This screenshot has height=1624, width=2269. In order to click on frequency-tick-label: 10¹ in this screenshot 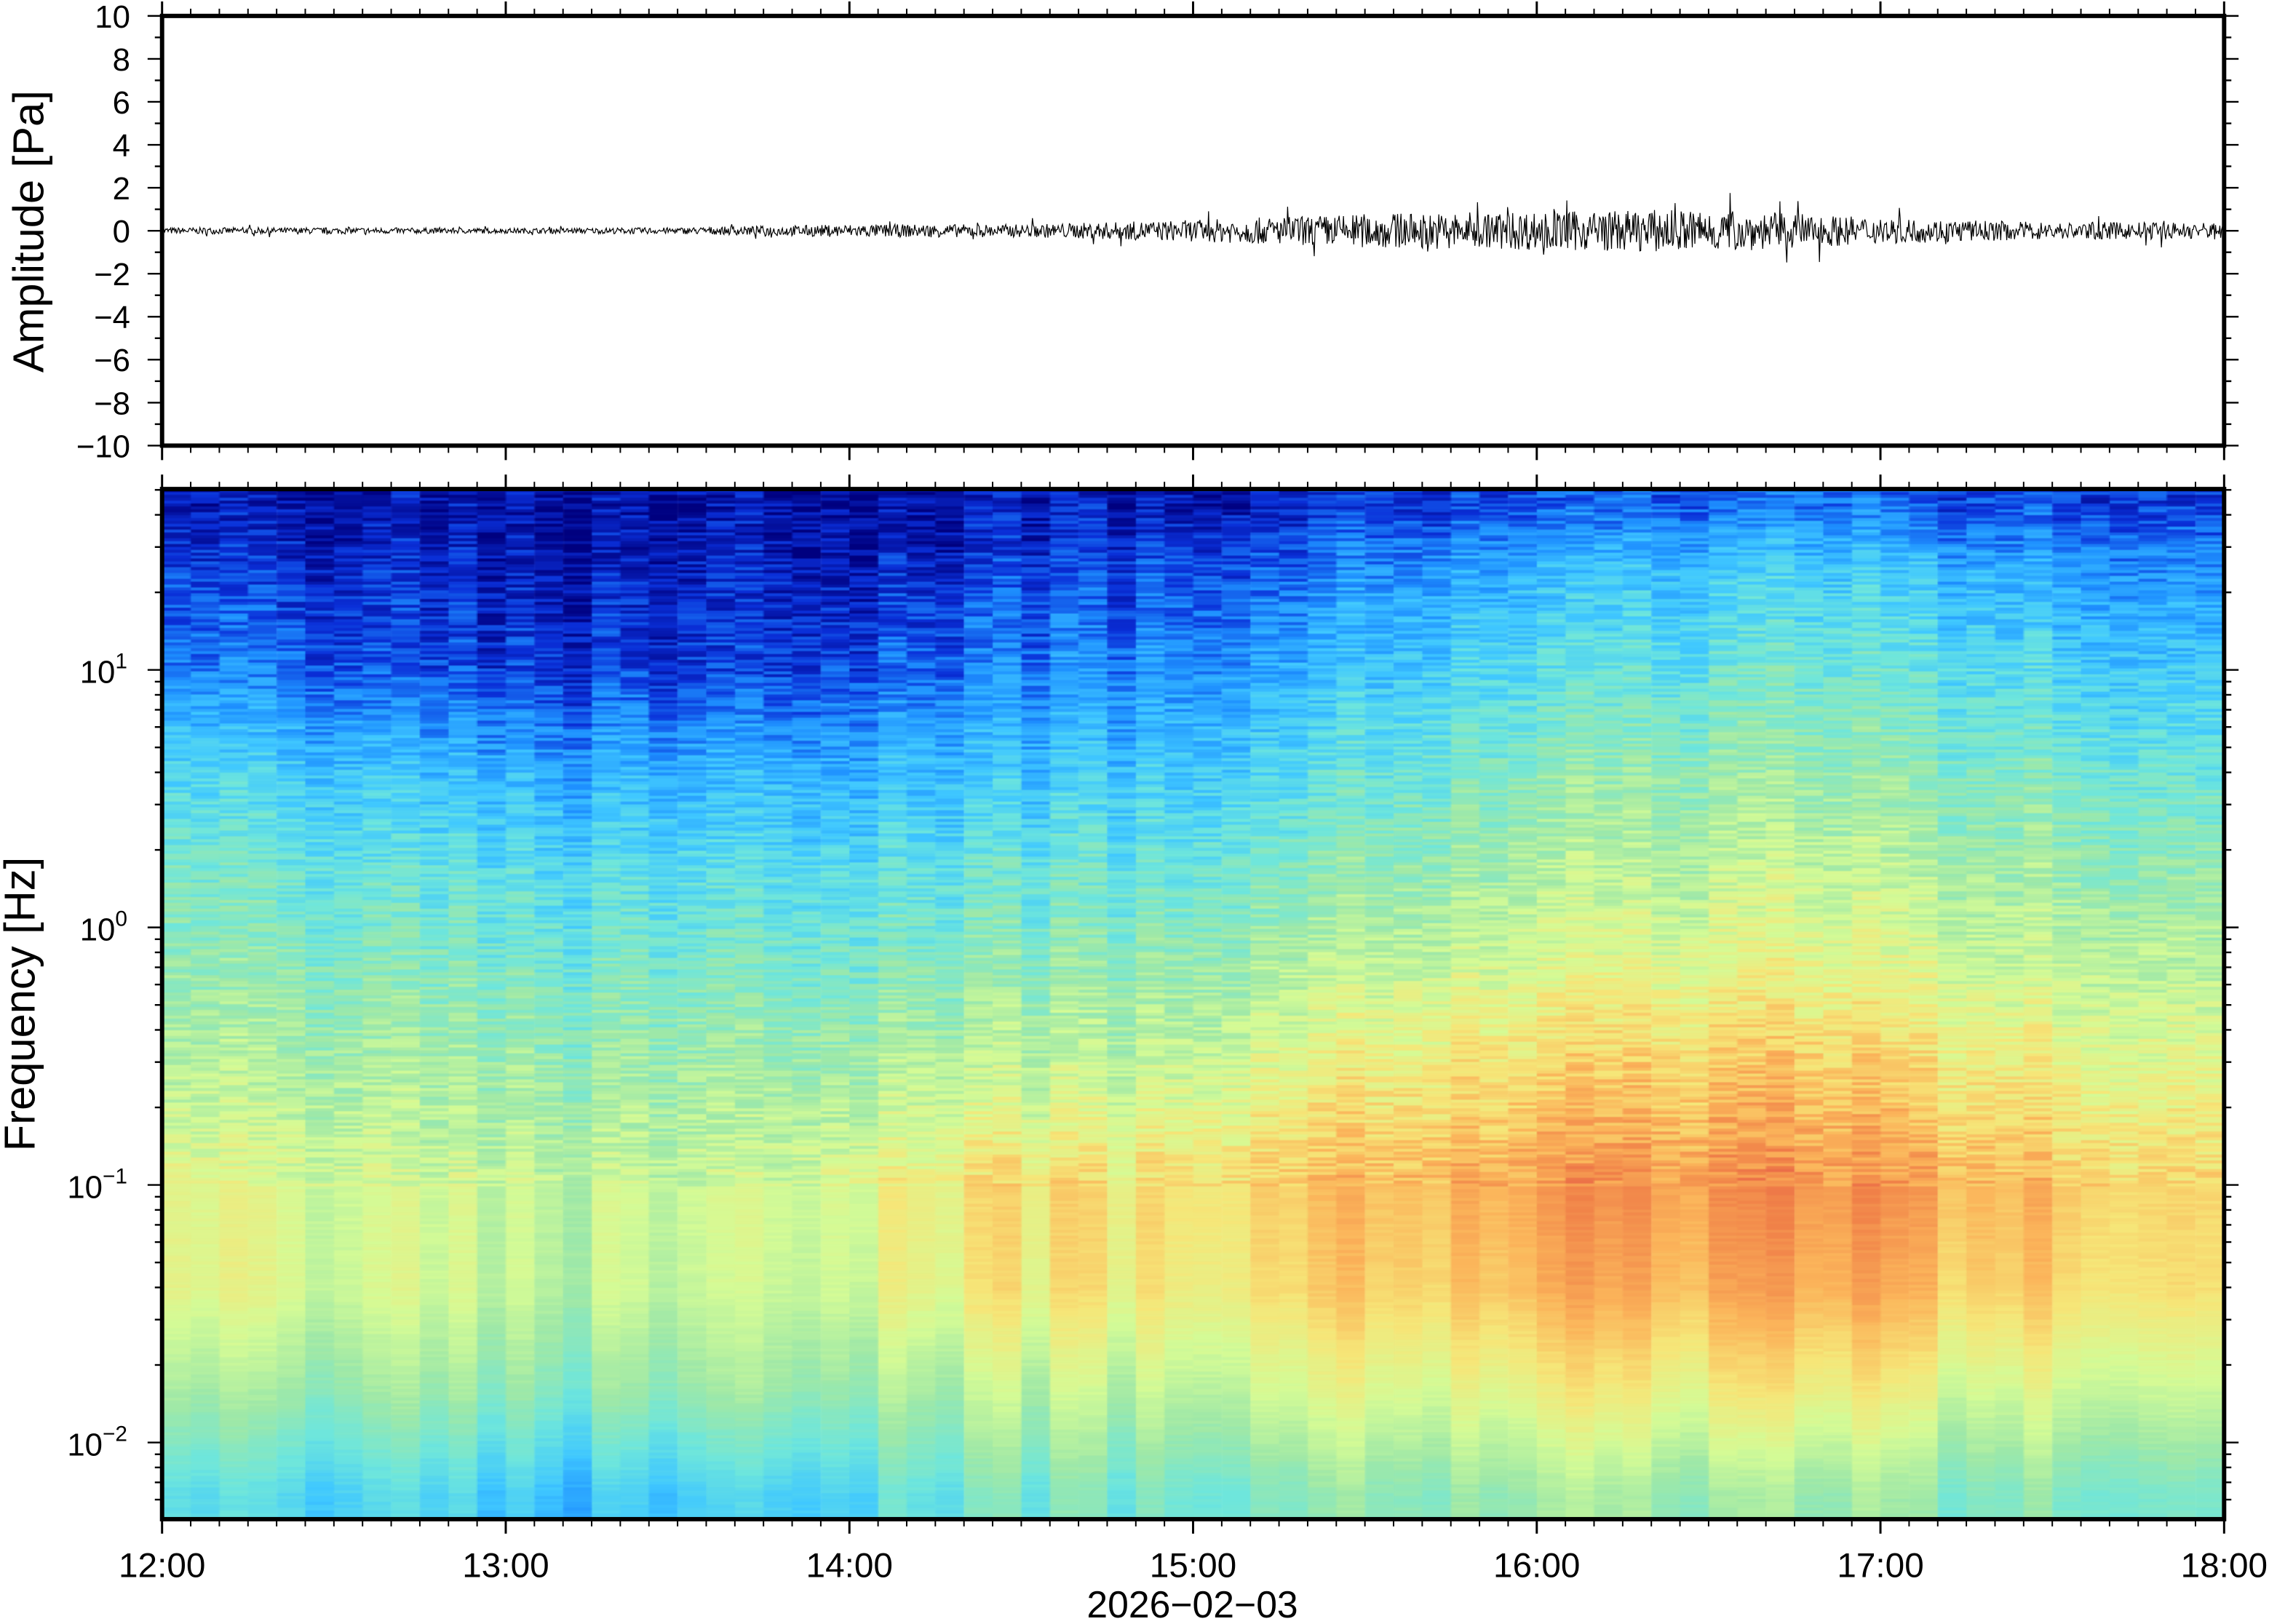, I will do `click(104, 670)`.